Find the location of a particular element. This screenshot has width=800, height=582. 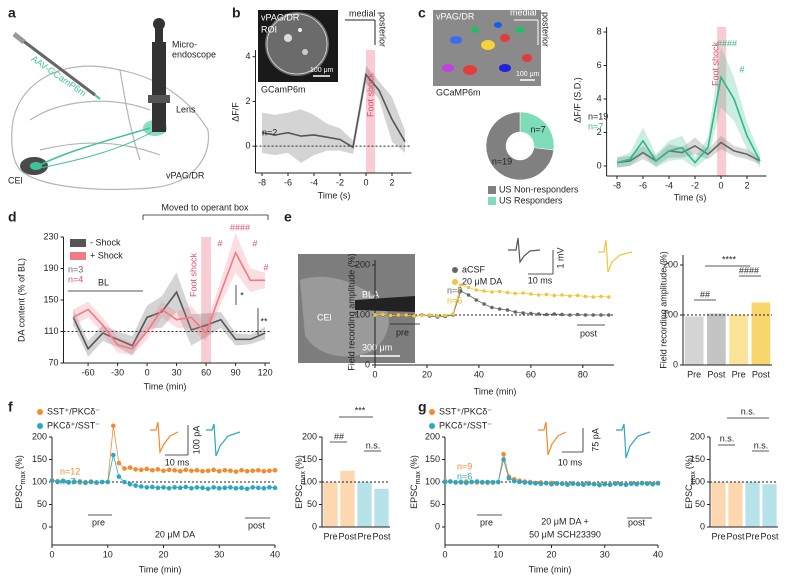

diagram-label: AAV-GCamP6m is located at coordinates (58, 75).